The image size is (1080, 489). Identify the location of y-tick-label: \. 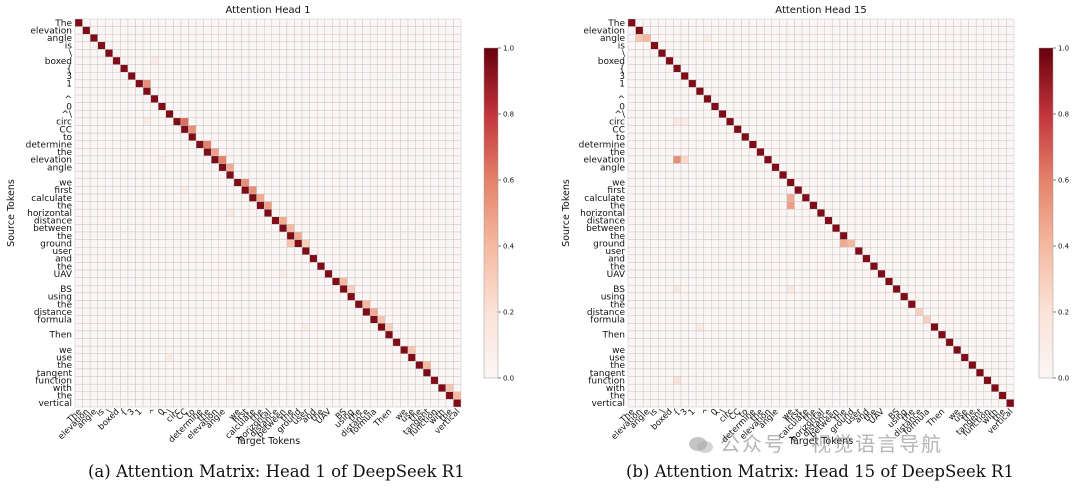
(71, 54).